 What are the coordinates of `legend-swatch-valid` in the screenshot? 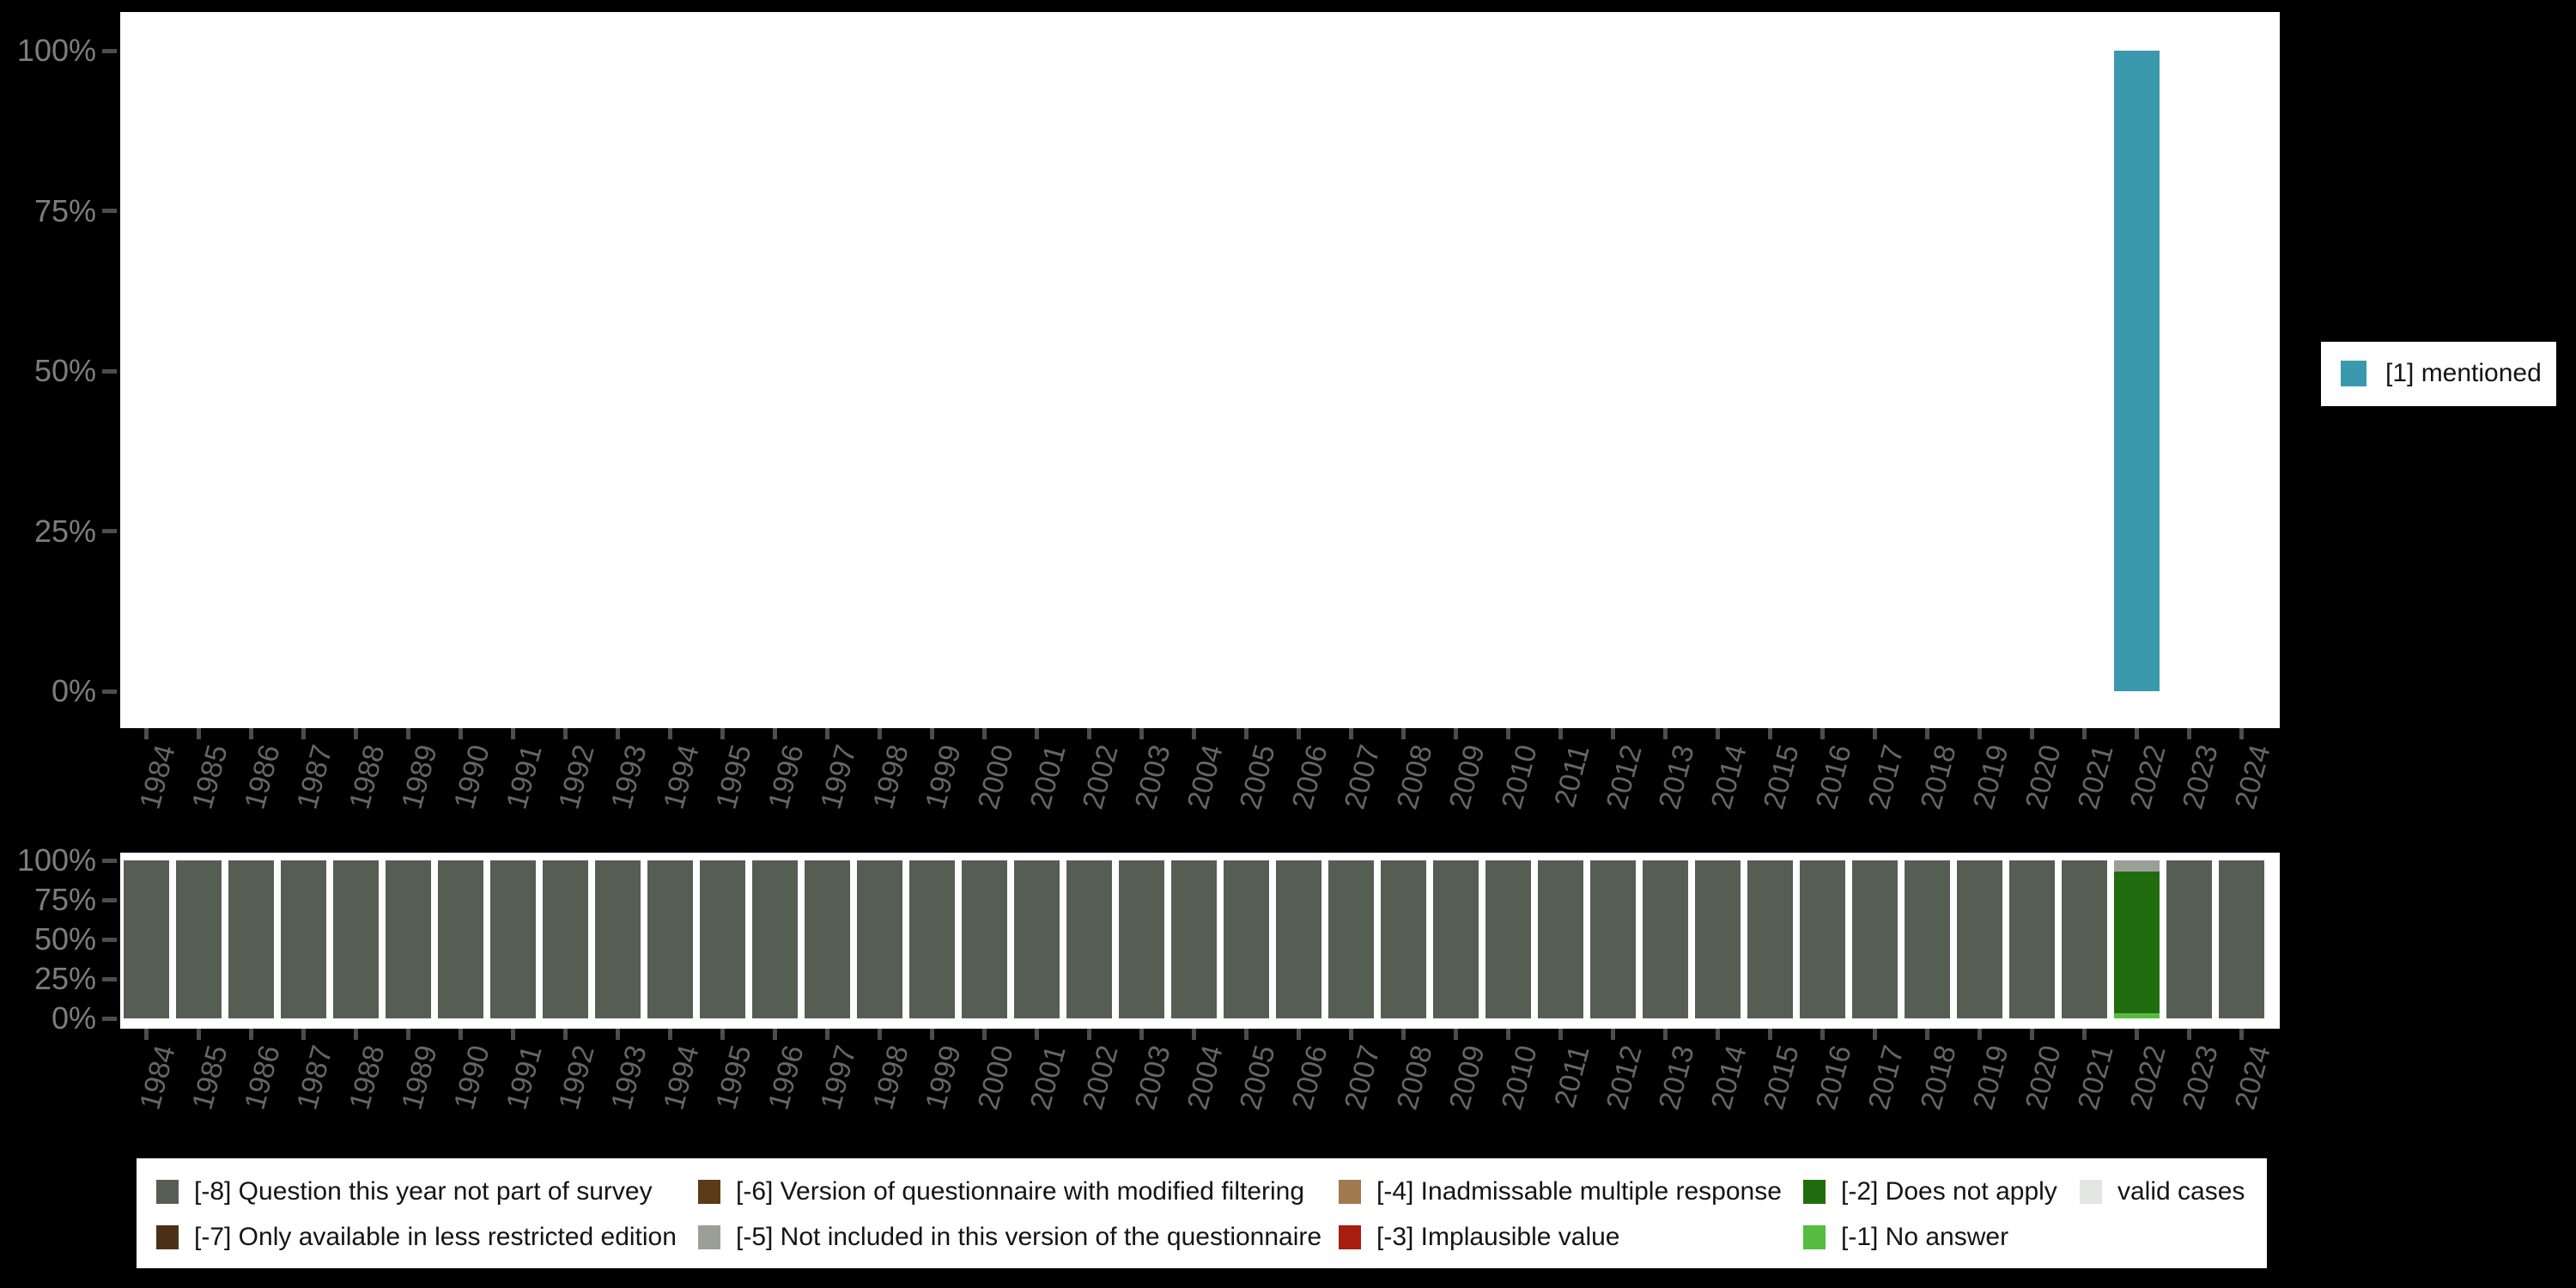 It's located at (2091, 1192).